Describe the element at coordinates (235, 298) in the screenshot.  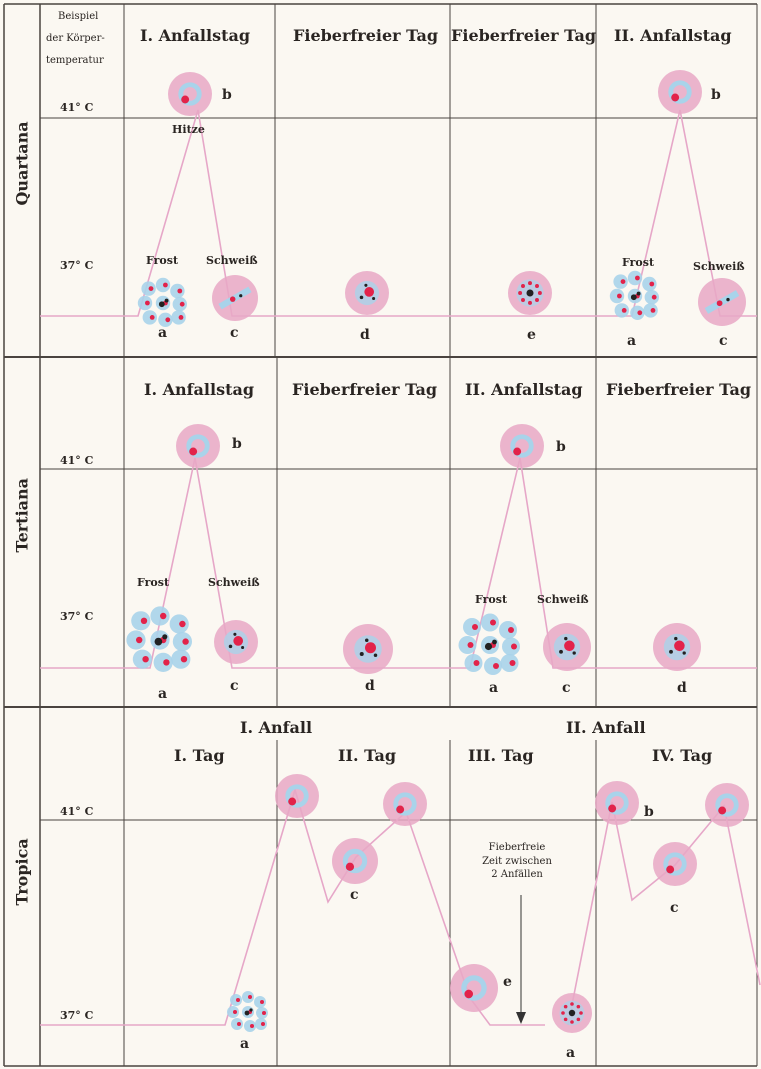
I see `q-cell-c` at that location.